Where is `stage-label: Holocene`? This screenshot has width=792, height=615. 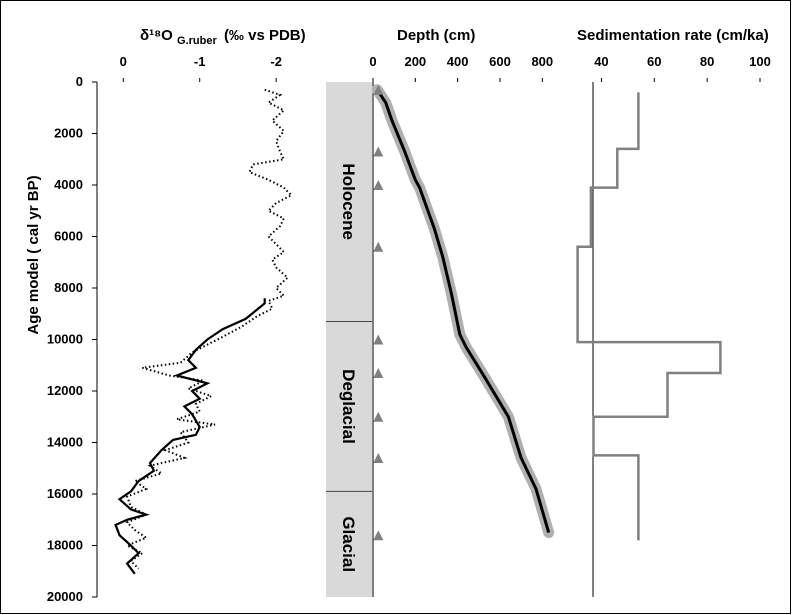 stage-label: Holocene is located at coordinates (348, 201).